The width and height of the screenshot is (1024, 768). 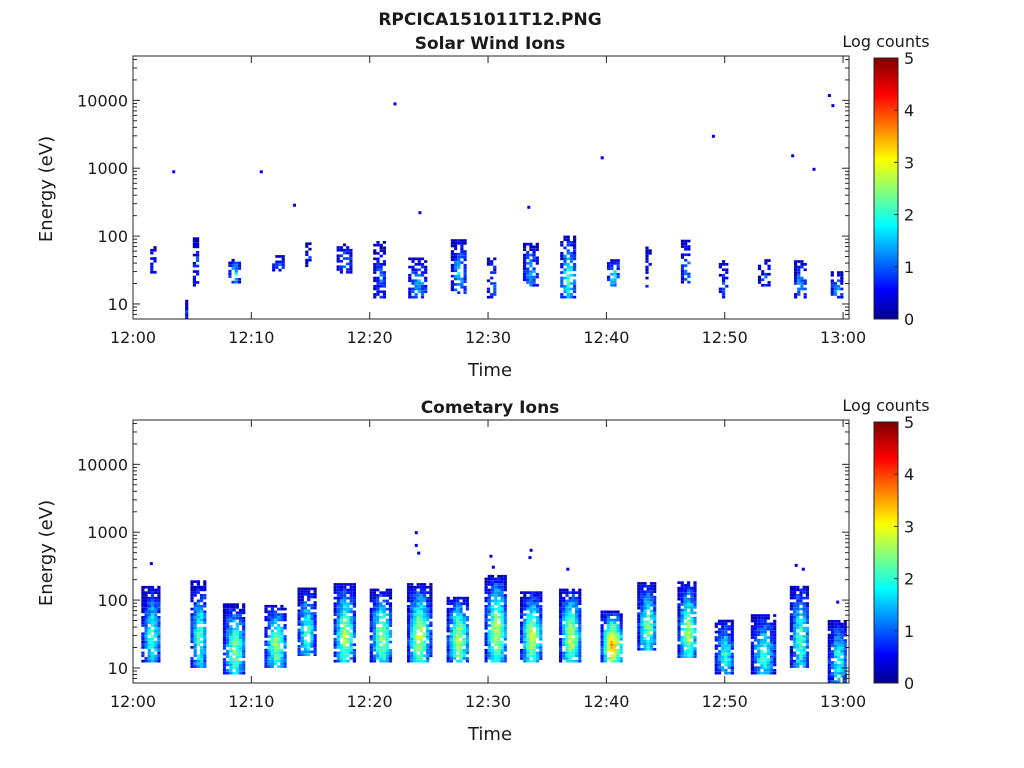 What do you see at coordinates (489, 370) in the screenshot?
I see `x-axis-label: Time` at bounding box center [489, 370].